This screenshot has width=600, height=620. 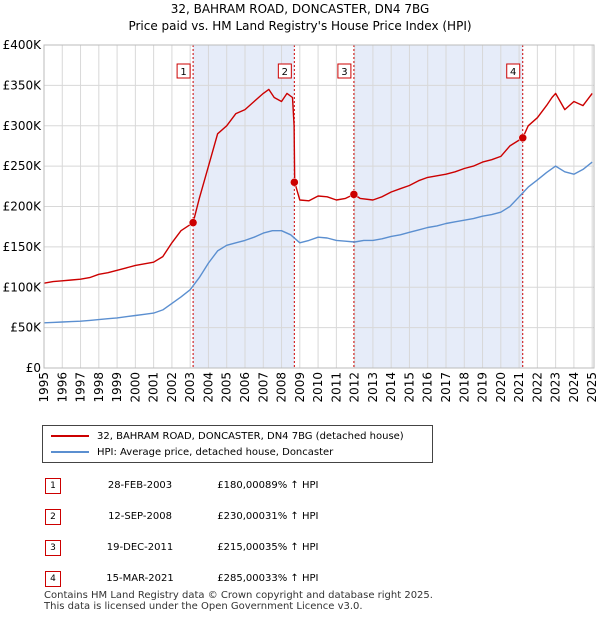 What do you see at coordinates (26, 328) in the screenshot?
I see `y-tick-label: £50K` at bounding box center [26, 328].